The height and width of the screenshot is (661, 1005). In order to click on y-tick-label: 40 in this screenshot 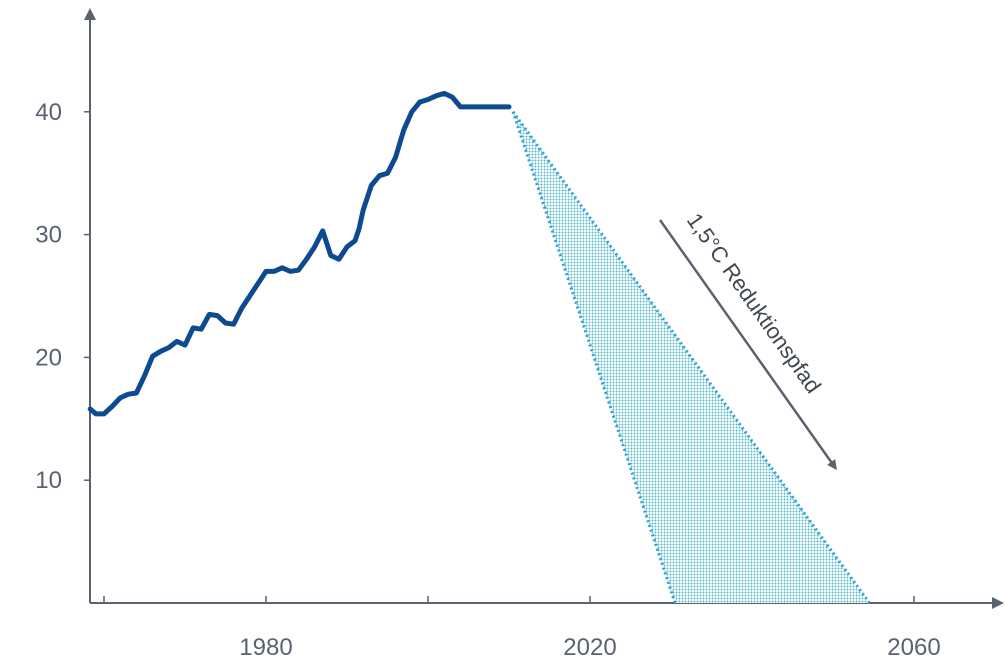, I will do `click(48, 112)`.